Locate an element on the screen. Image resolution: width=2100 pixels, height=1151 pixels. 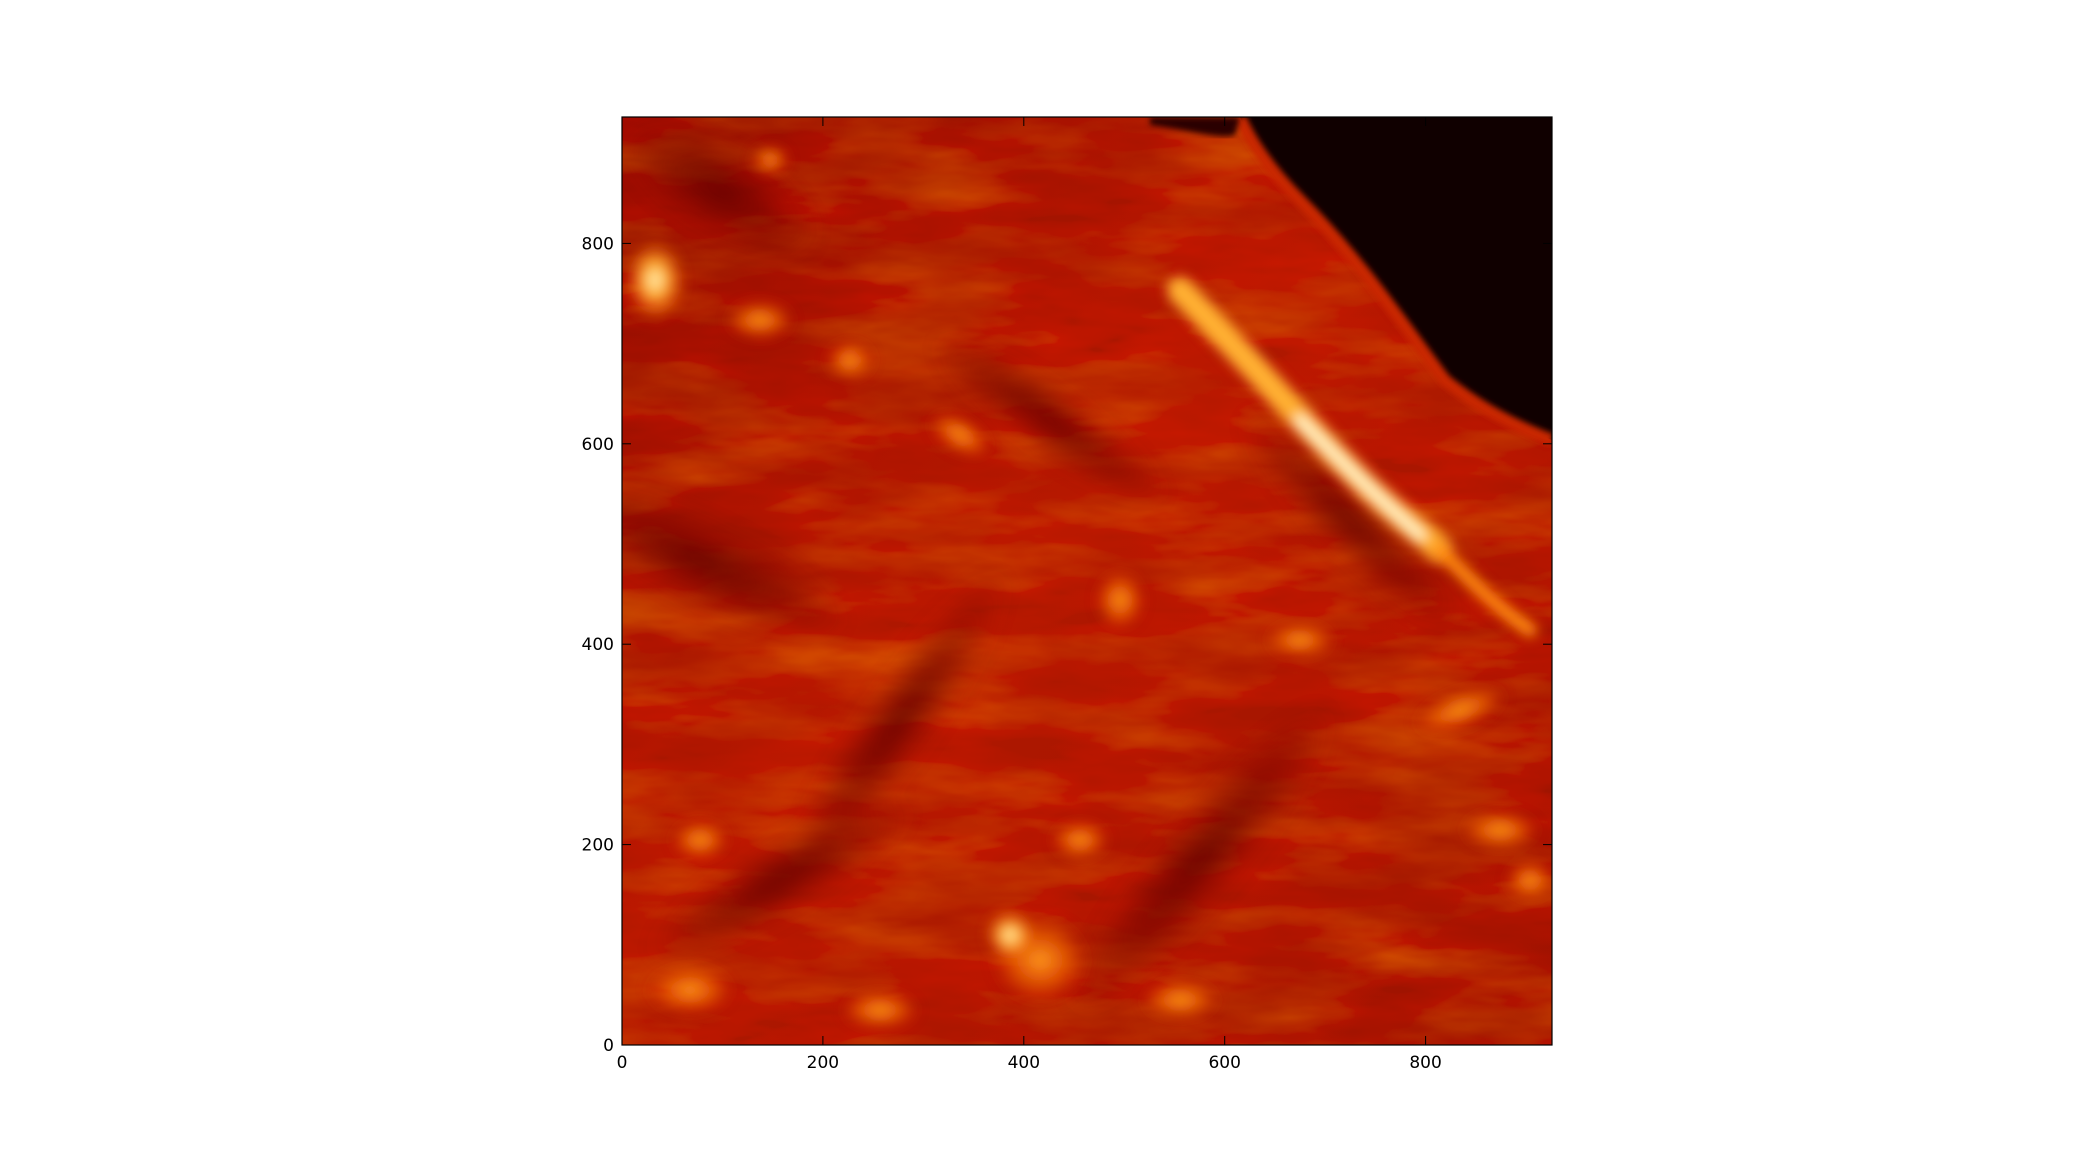
y-tick-label: 200 is located at coordinates (598, 846).